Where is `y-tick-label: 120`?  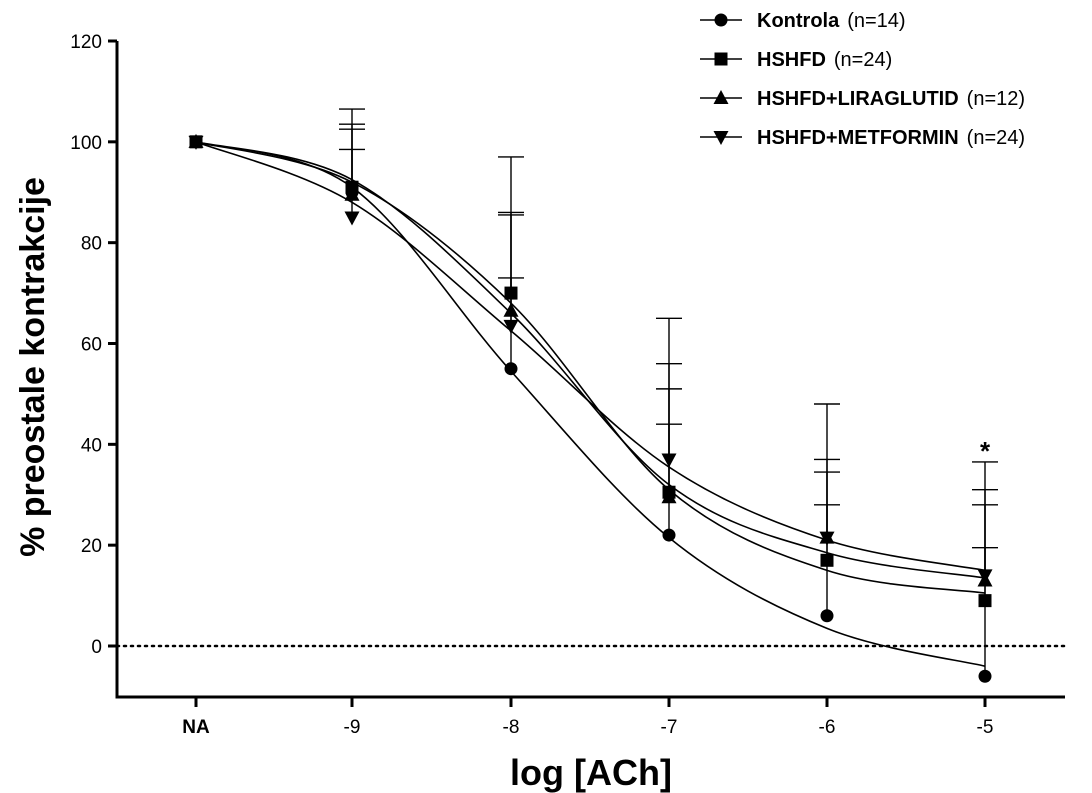
y-tick-label: 120 is located at coordinates (86, 42).